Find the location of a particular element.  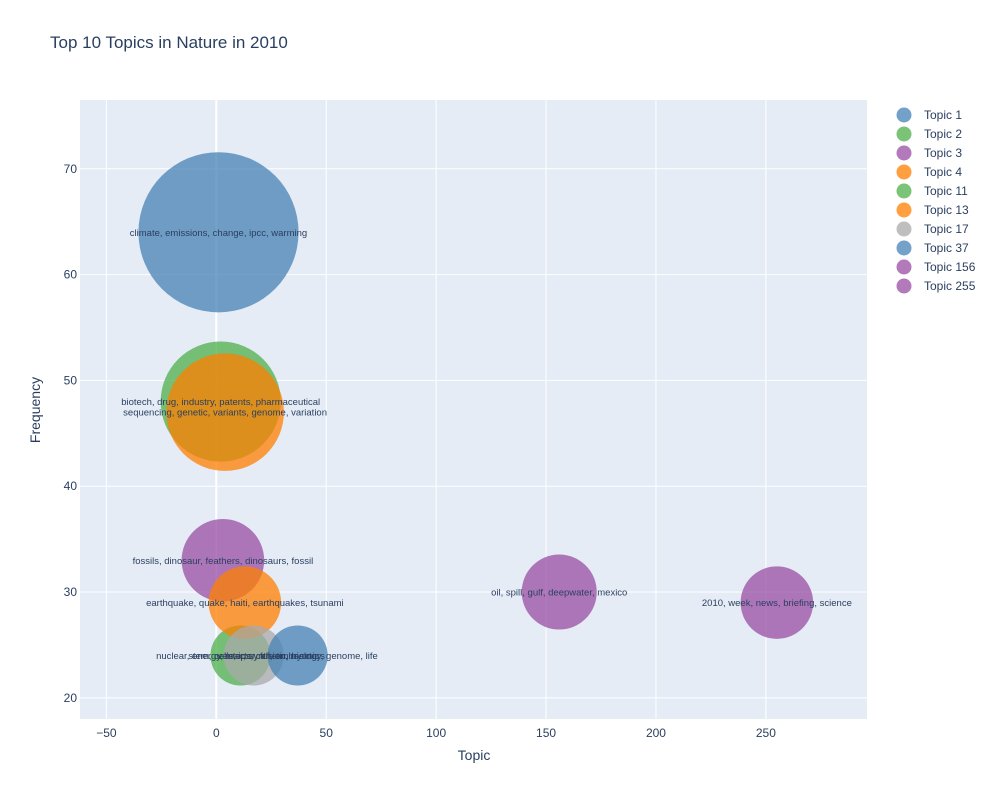

bubble-label: oil, spill, gulf, deepwater, mexico is located at coordinates (559, 593).